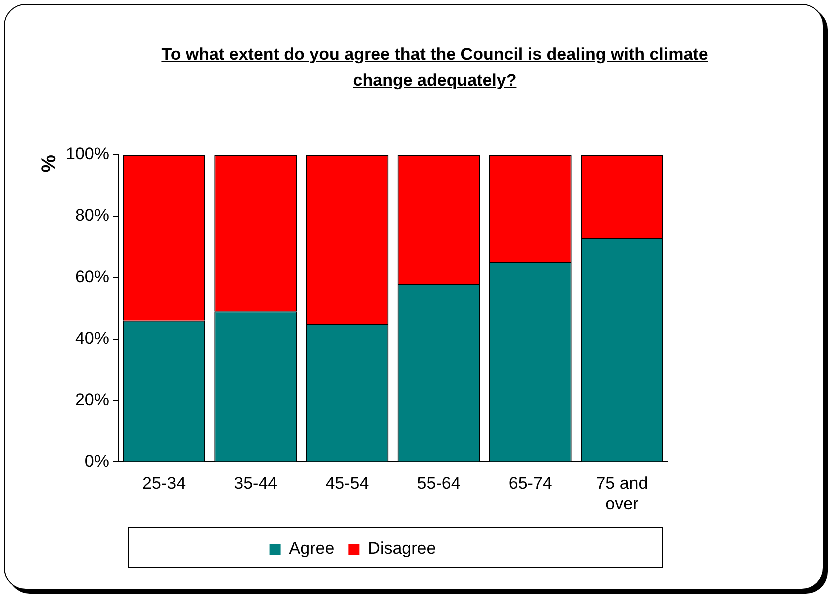 This screenshot has height=597, width=832. I want to click on x-tick-label: 45-54, so click(348, 484).